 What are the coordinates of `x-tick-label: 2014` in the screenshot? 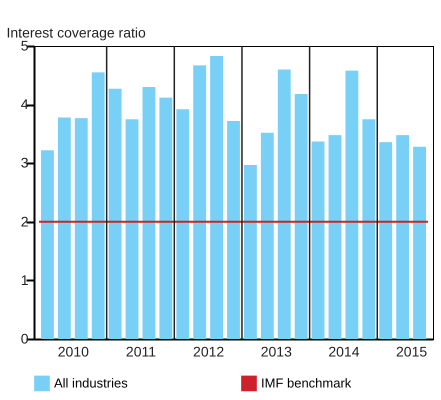 It's located at (344, 352).